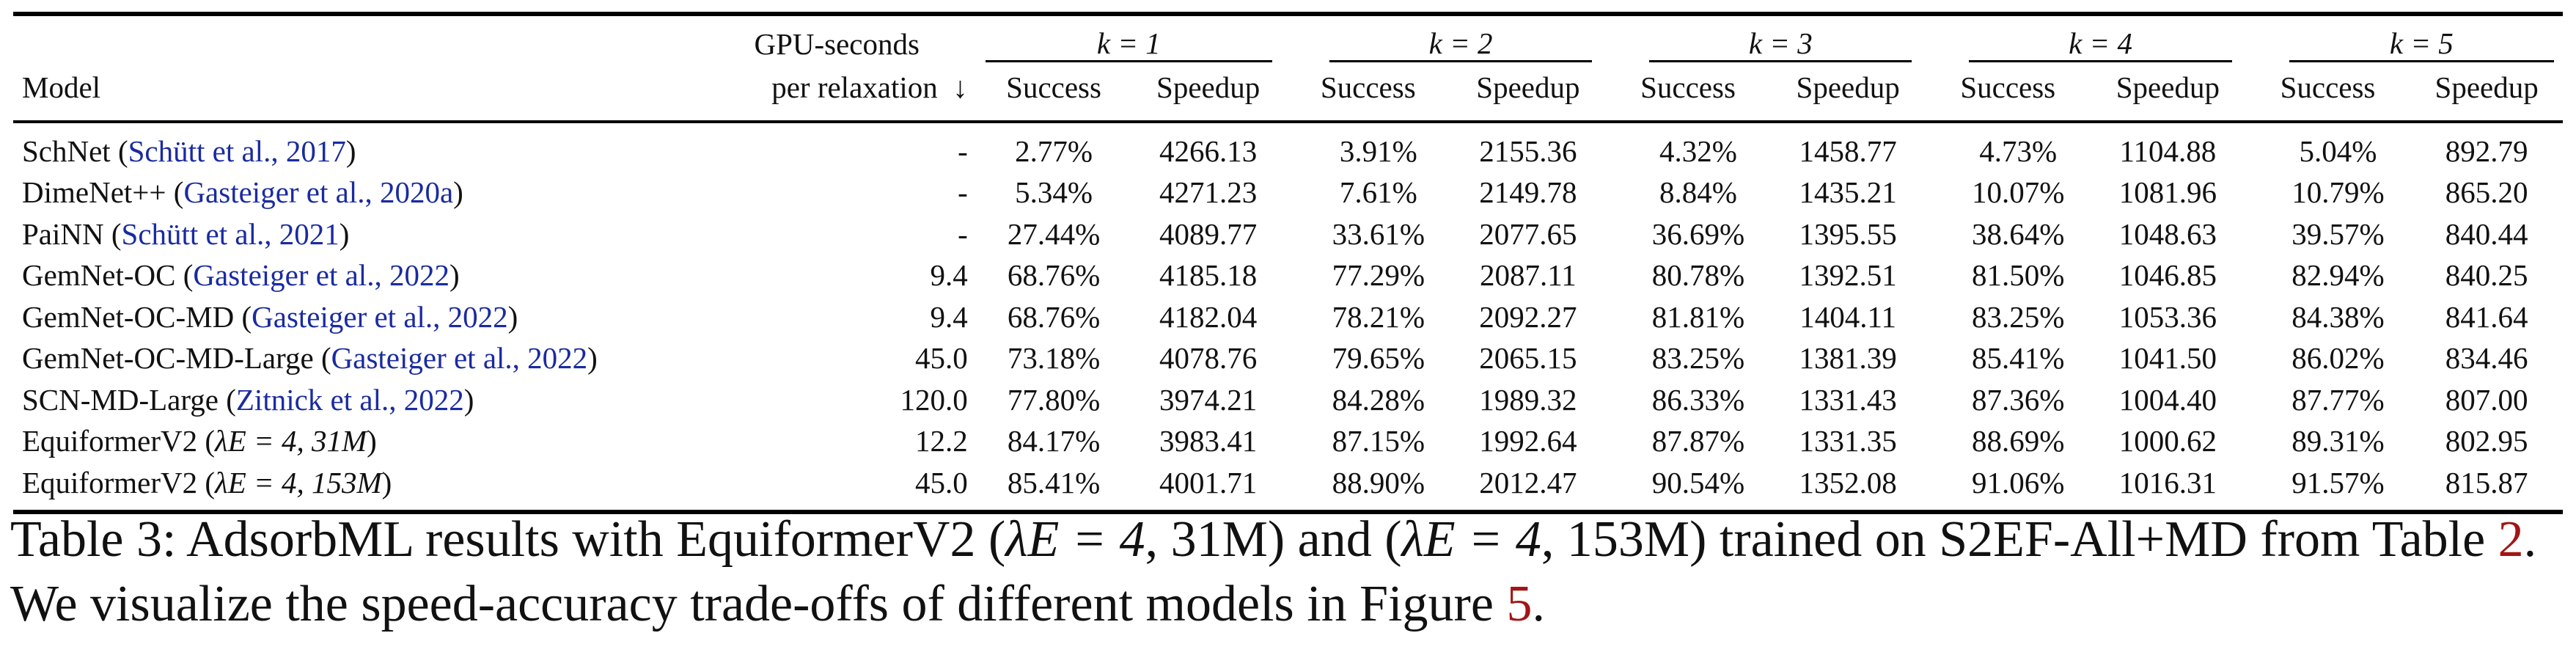 The image size is (2576, 655). What do you see at coordinates (2168, 483) in the screenshot?
I see `speedup-cell: 1016.31` at bounding box center [2168, 483].